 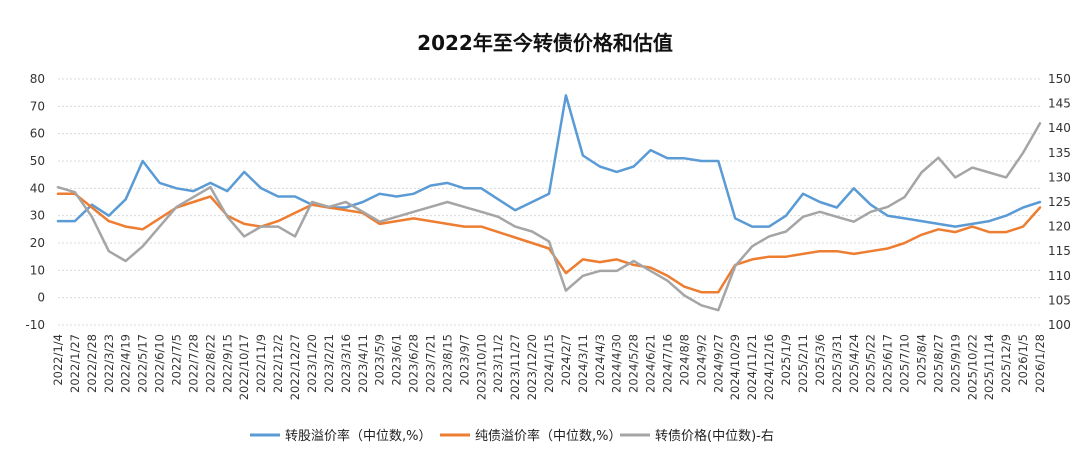 I want to click on y-right-tick-label: 120, so click(x=1059, y=227).